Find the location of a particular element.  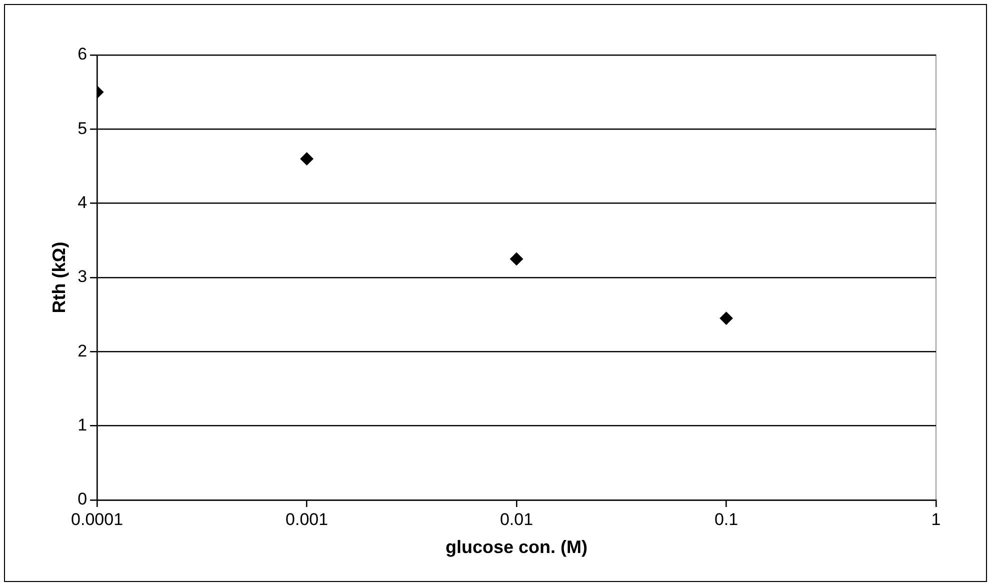

y-tick-label: 4 is located at coordinates (83, 202).